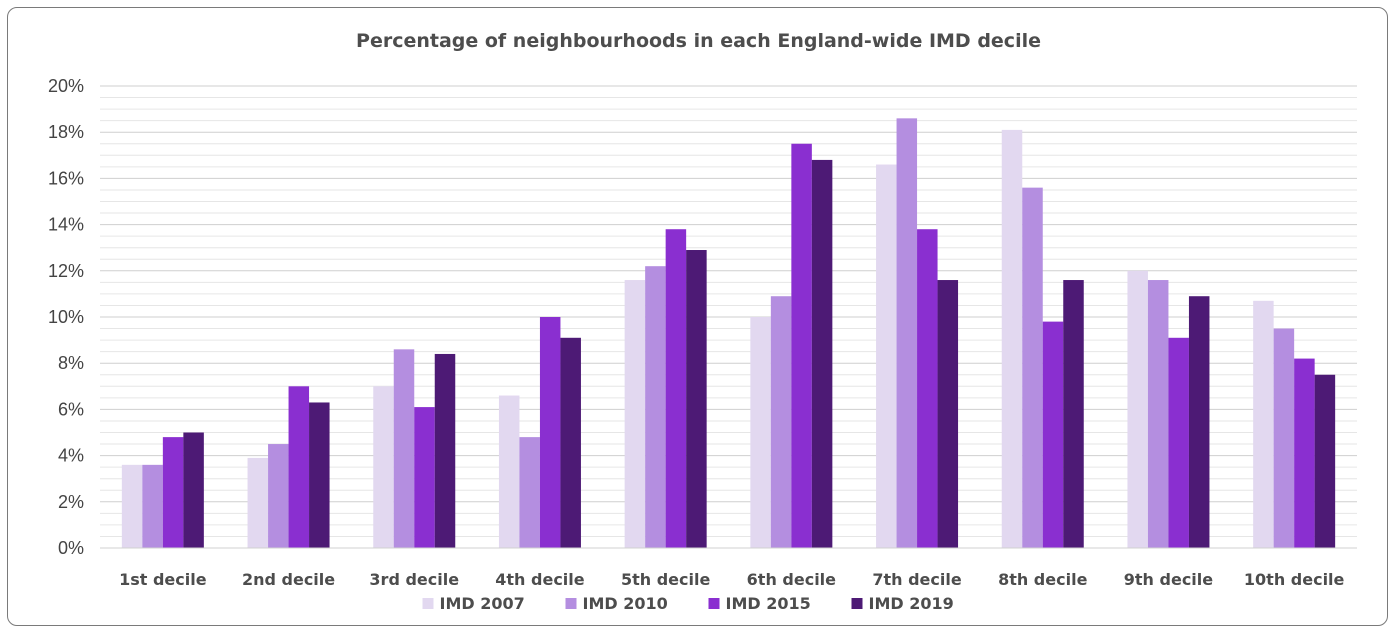  What do you see at coordinates (911, 603) in the screenshot?
I see `legend-label: IMD 2019` at bounding box center [911, 603].